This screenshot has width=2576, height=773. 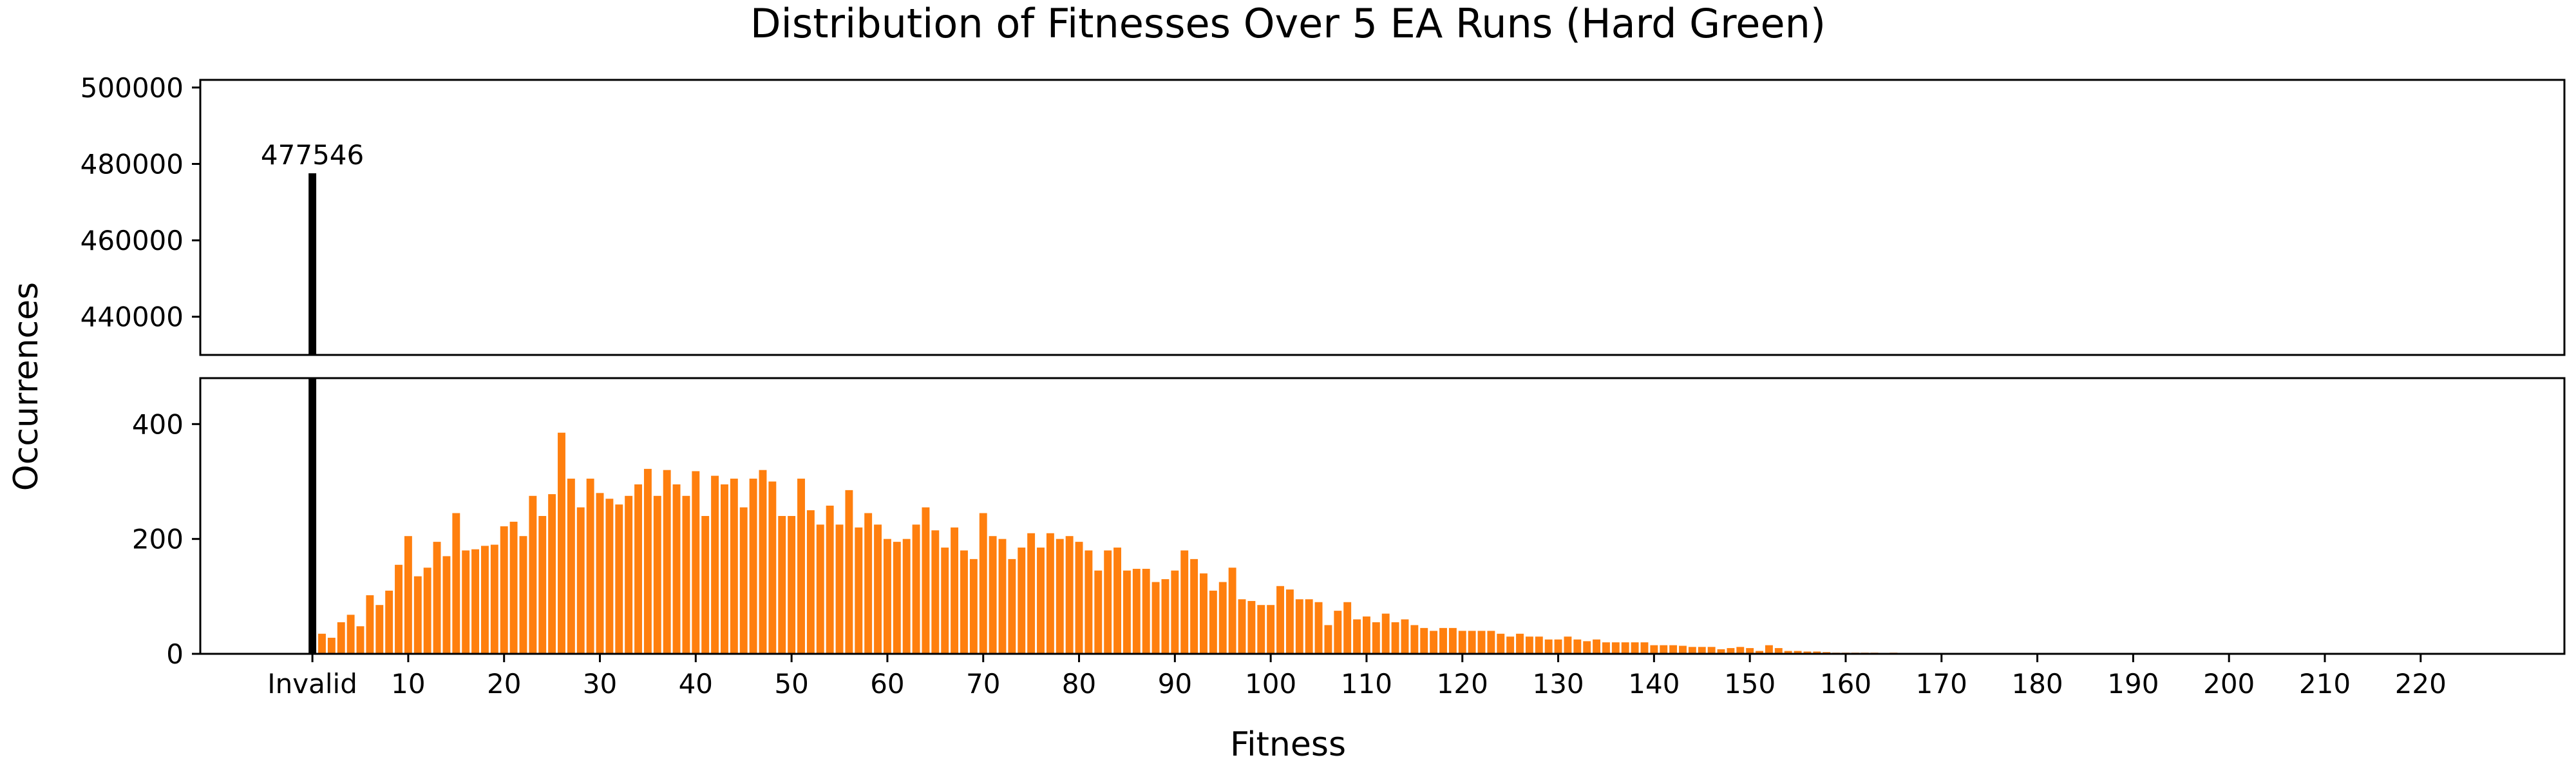 I want to click on x-tick-label: 40, so click(x=696, y=684).